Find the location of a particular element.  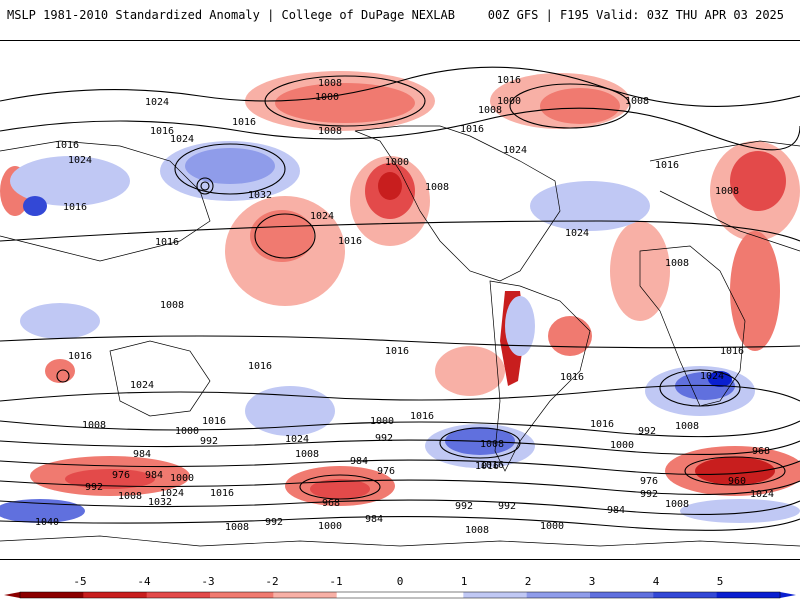

colorbar-tick-label: 5 is located at coordinates (720, 581).